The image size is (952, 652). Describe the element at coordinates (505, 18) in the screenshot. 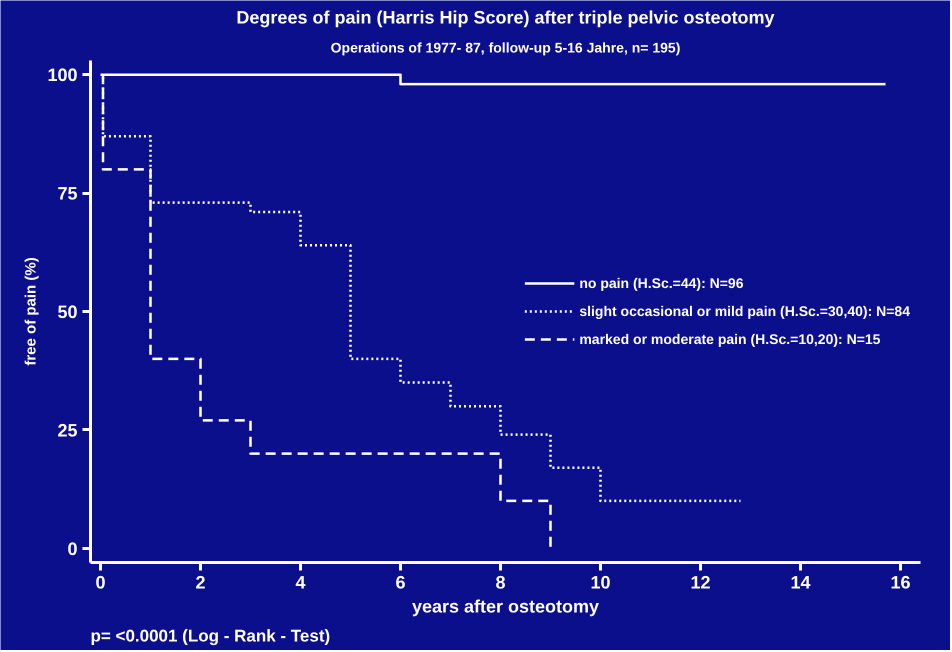

I see `chart-title: Degrees of pain (Harris Hip Score) after triple pelvic osteotomy` at that location.